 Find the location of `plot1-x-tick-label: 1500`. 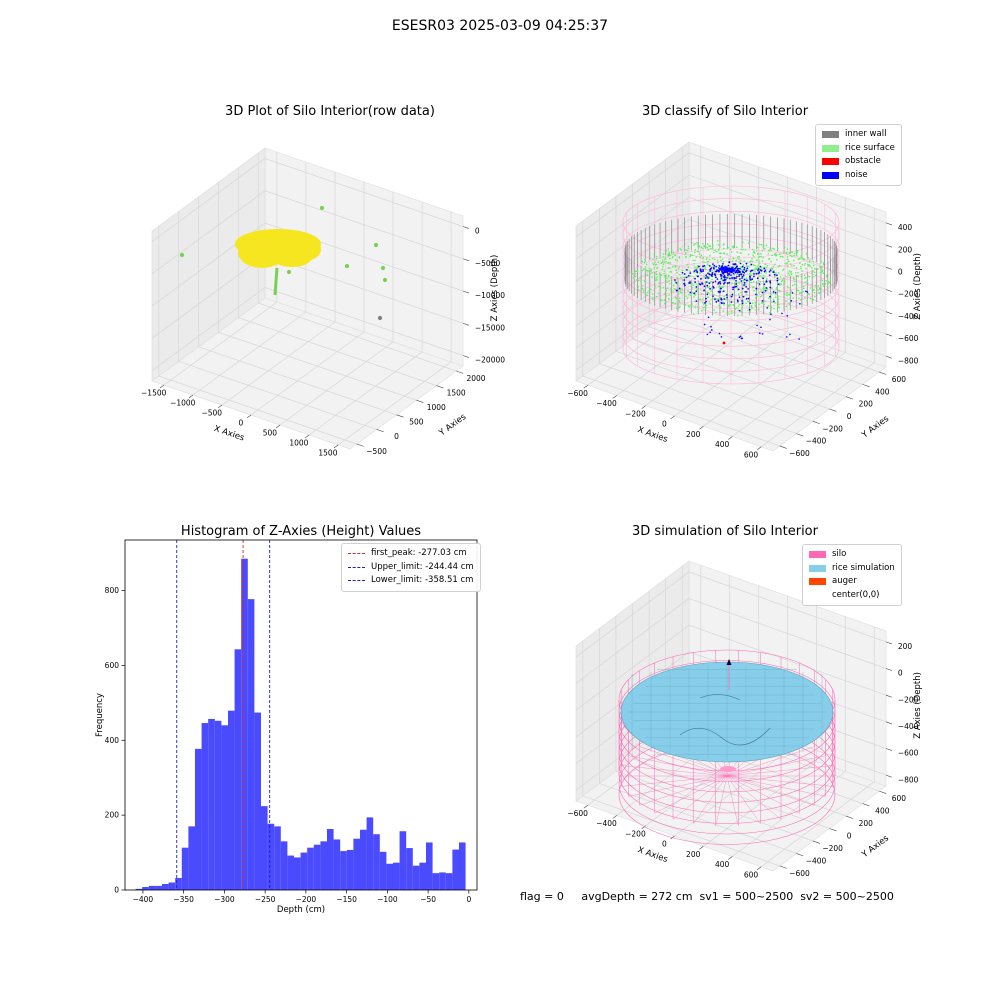

plot1-x-tick-label: 1500 is located at coordinates (327, 452).